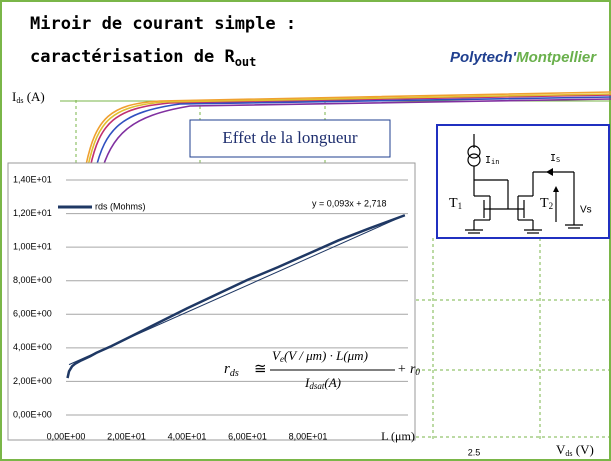  I want to click on f-tail-sub: 0, so click(417, 372).